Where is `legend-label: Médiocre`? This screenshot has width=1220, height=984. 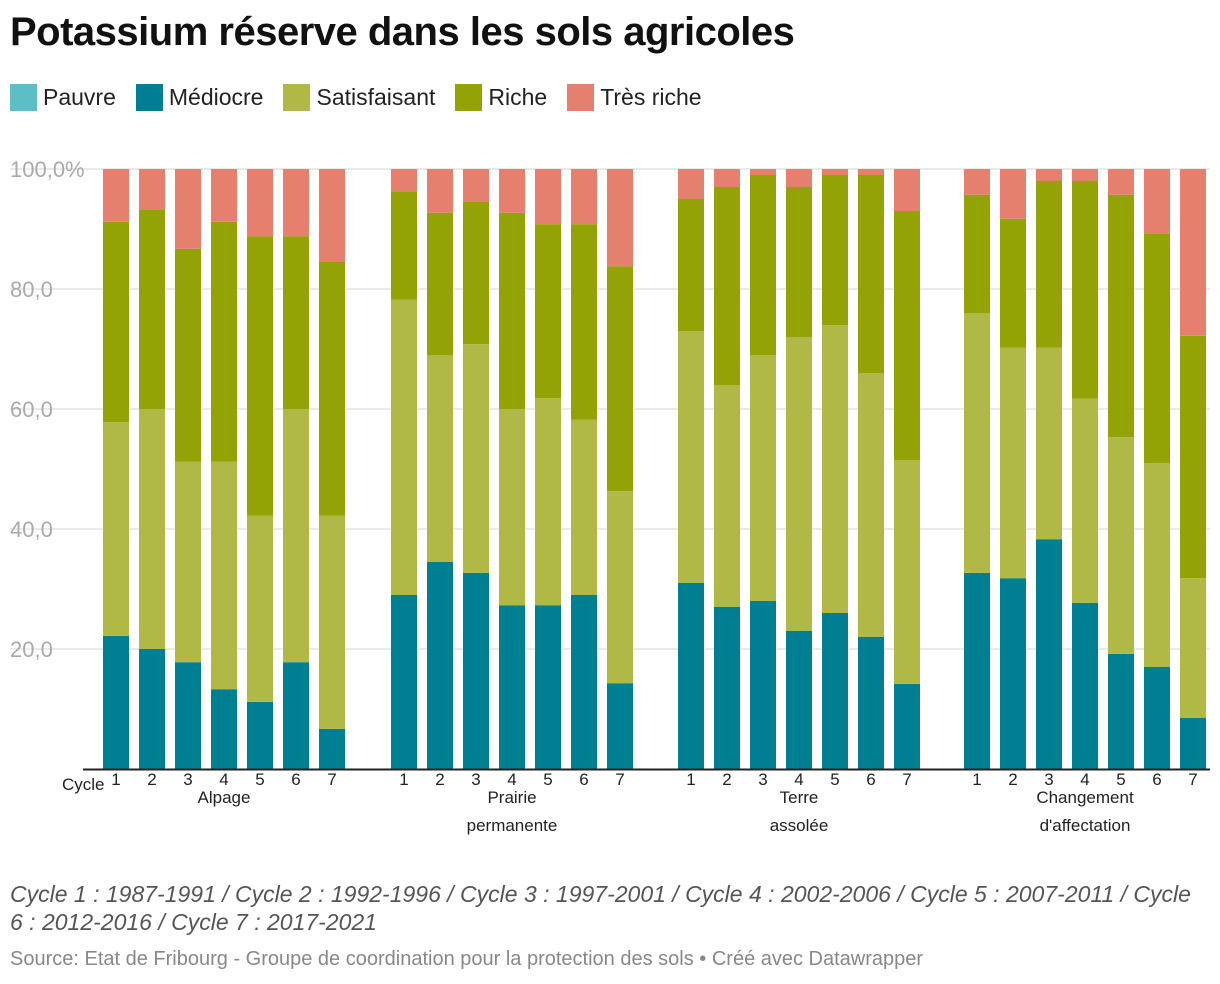
legend-label: Médiocre is located at coordinates (216, 97).